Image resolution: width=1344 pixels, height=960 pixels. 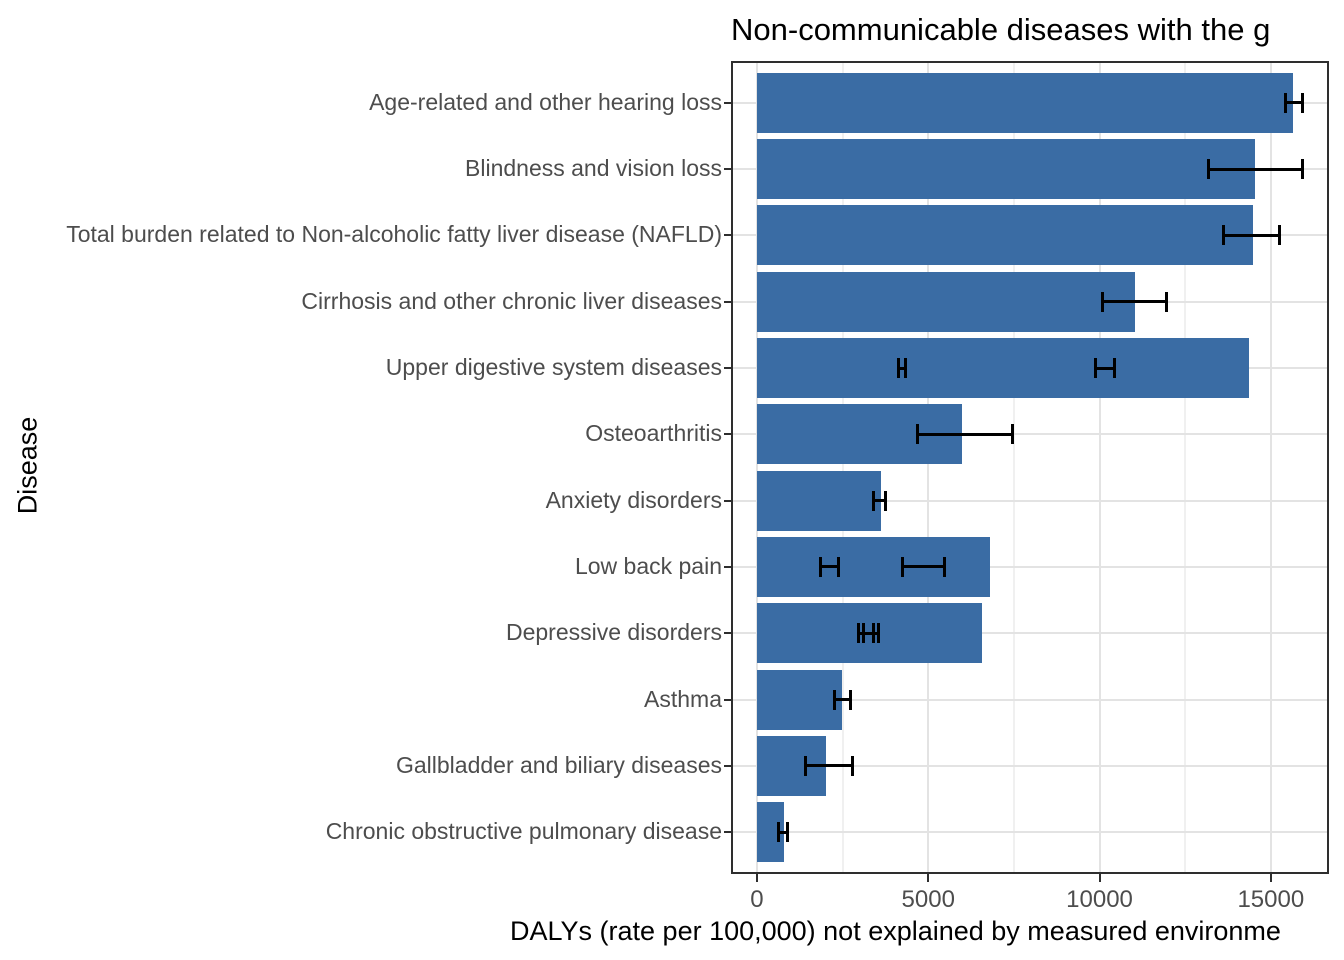 I want to click on y-category-label: Blindness and vision loss, so click(x=593, y=168).